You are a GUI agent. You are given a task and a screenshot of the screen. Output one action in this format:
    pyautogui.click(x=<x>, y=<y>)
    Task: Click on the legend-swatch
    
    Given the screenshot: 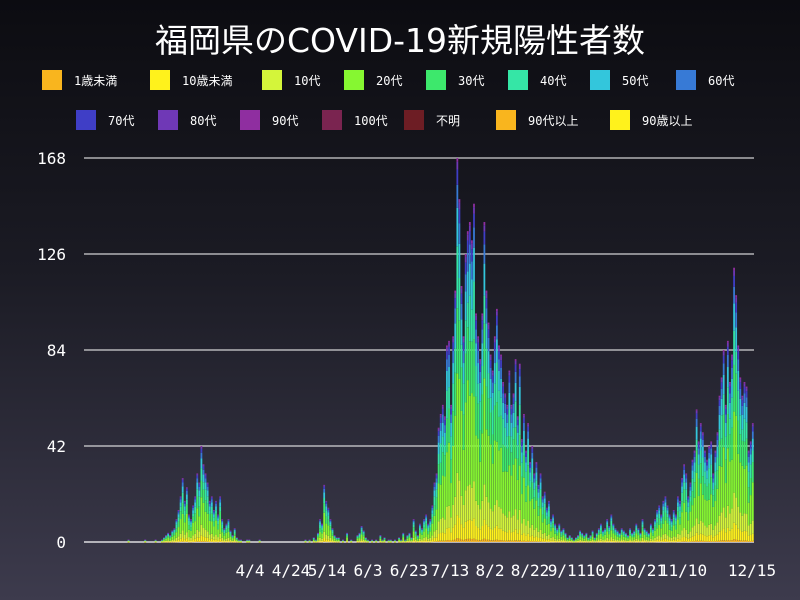 What is the action you would take?
    pyautogui.click(x=620, y=120)
    